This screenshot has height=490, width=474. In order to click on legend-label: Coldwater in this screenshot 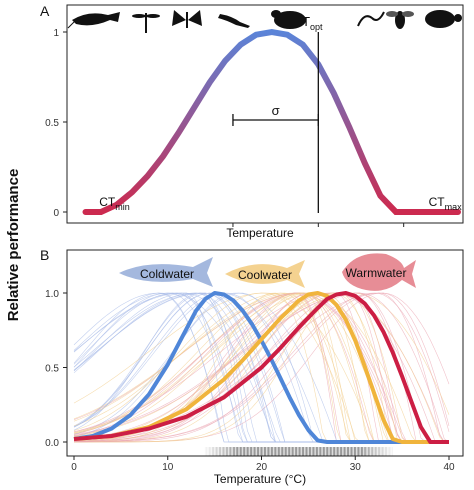, I will do `click(167, 274)`.